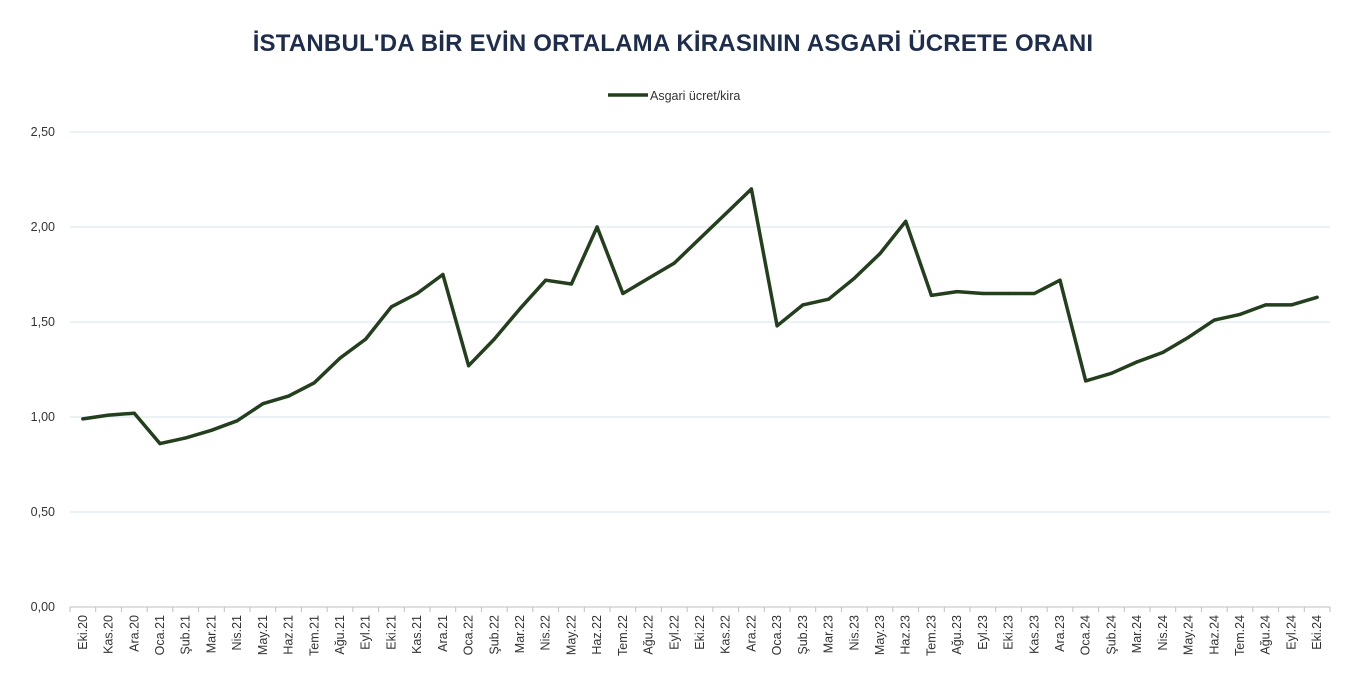 The width and height of the screenshot is (1346, 686). I want to click on x-tick-label: Nis.23, so click(854, 632).